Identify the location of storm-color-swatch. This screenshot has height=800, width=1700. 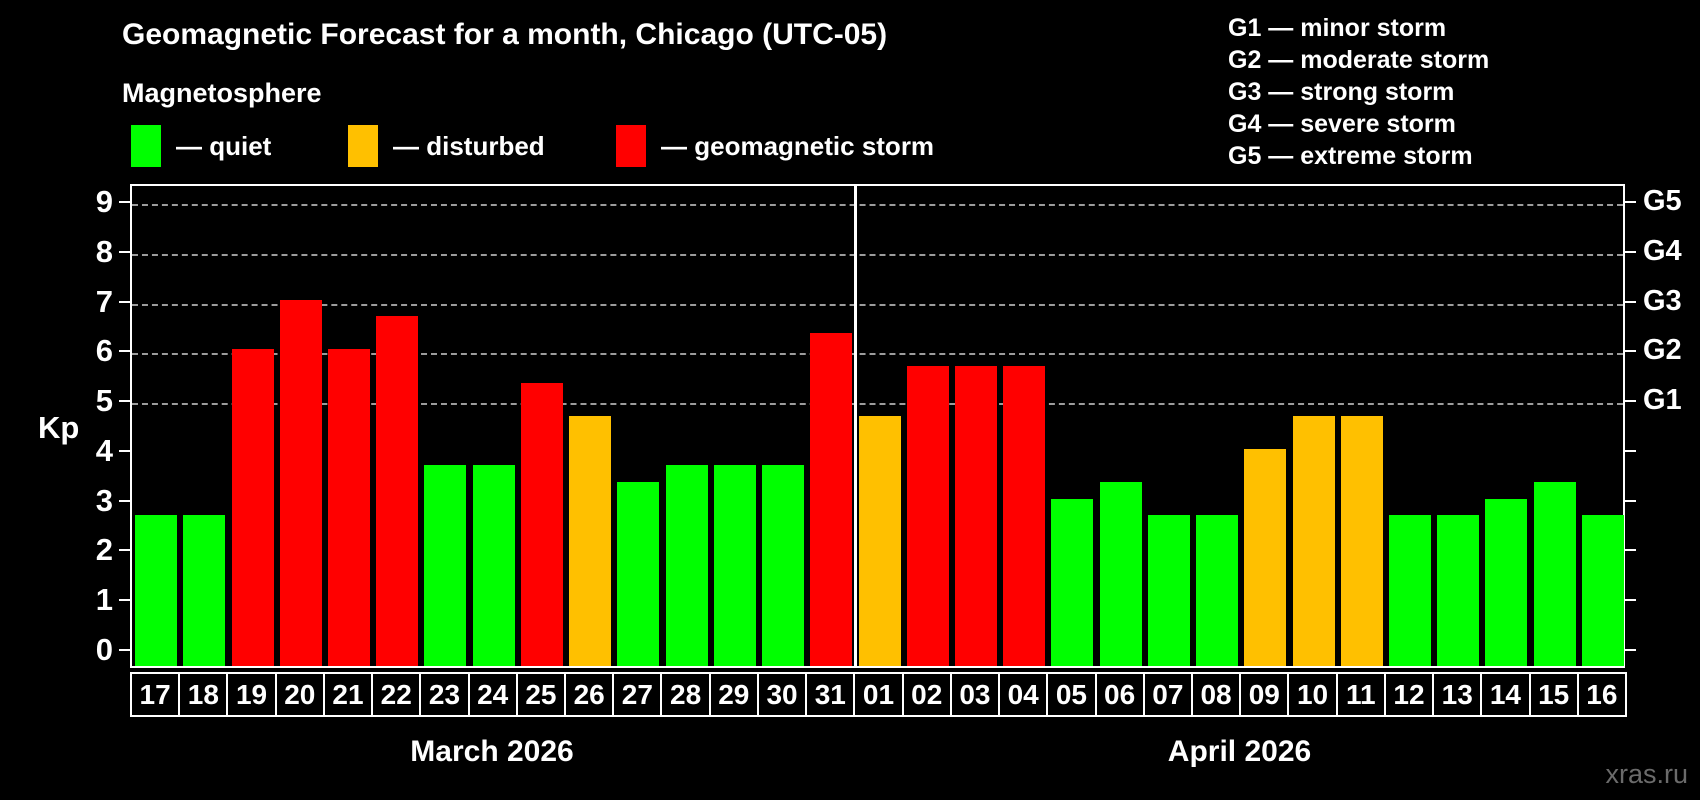
(631, 146).